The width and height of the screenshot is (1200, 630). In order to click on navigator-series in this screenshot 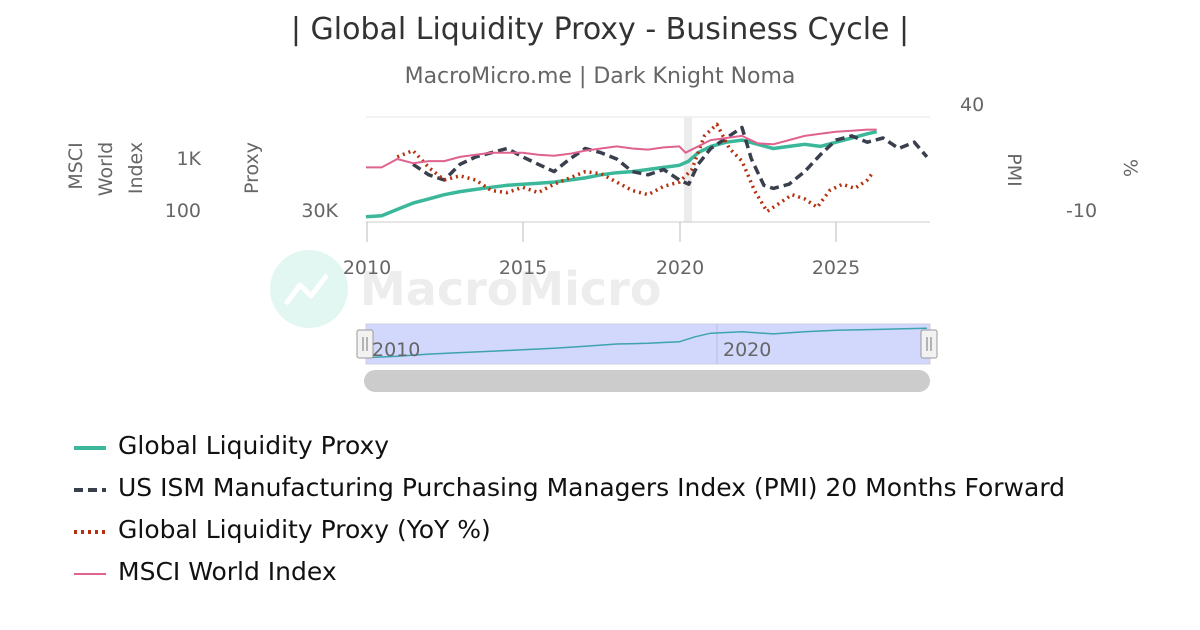, I will do `click(646, 343)`.